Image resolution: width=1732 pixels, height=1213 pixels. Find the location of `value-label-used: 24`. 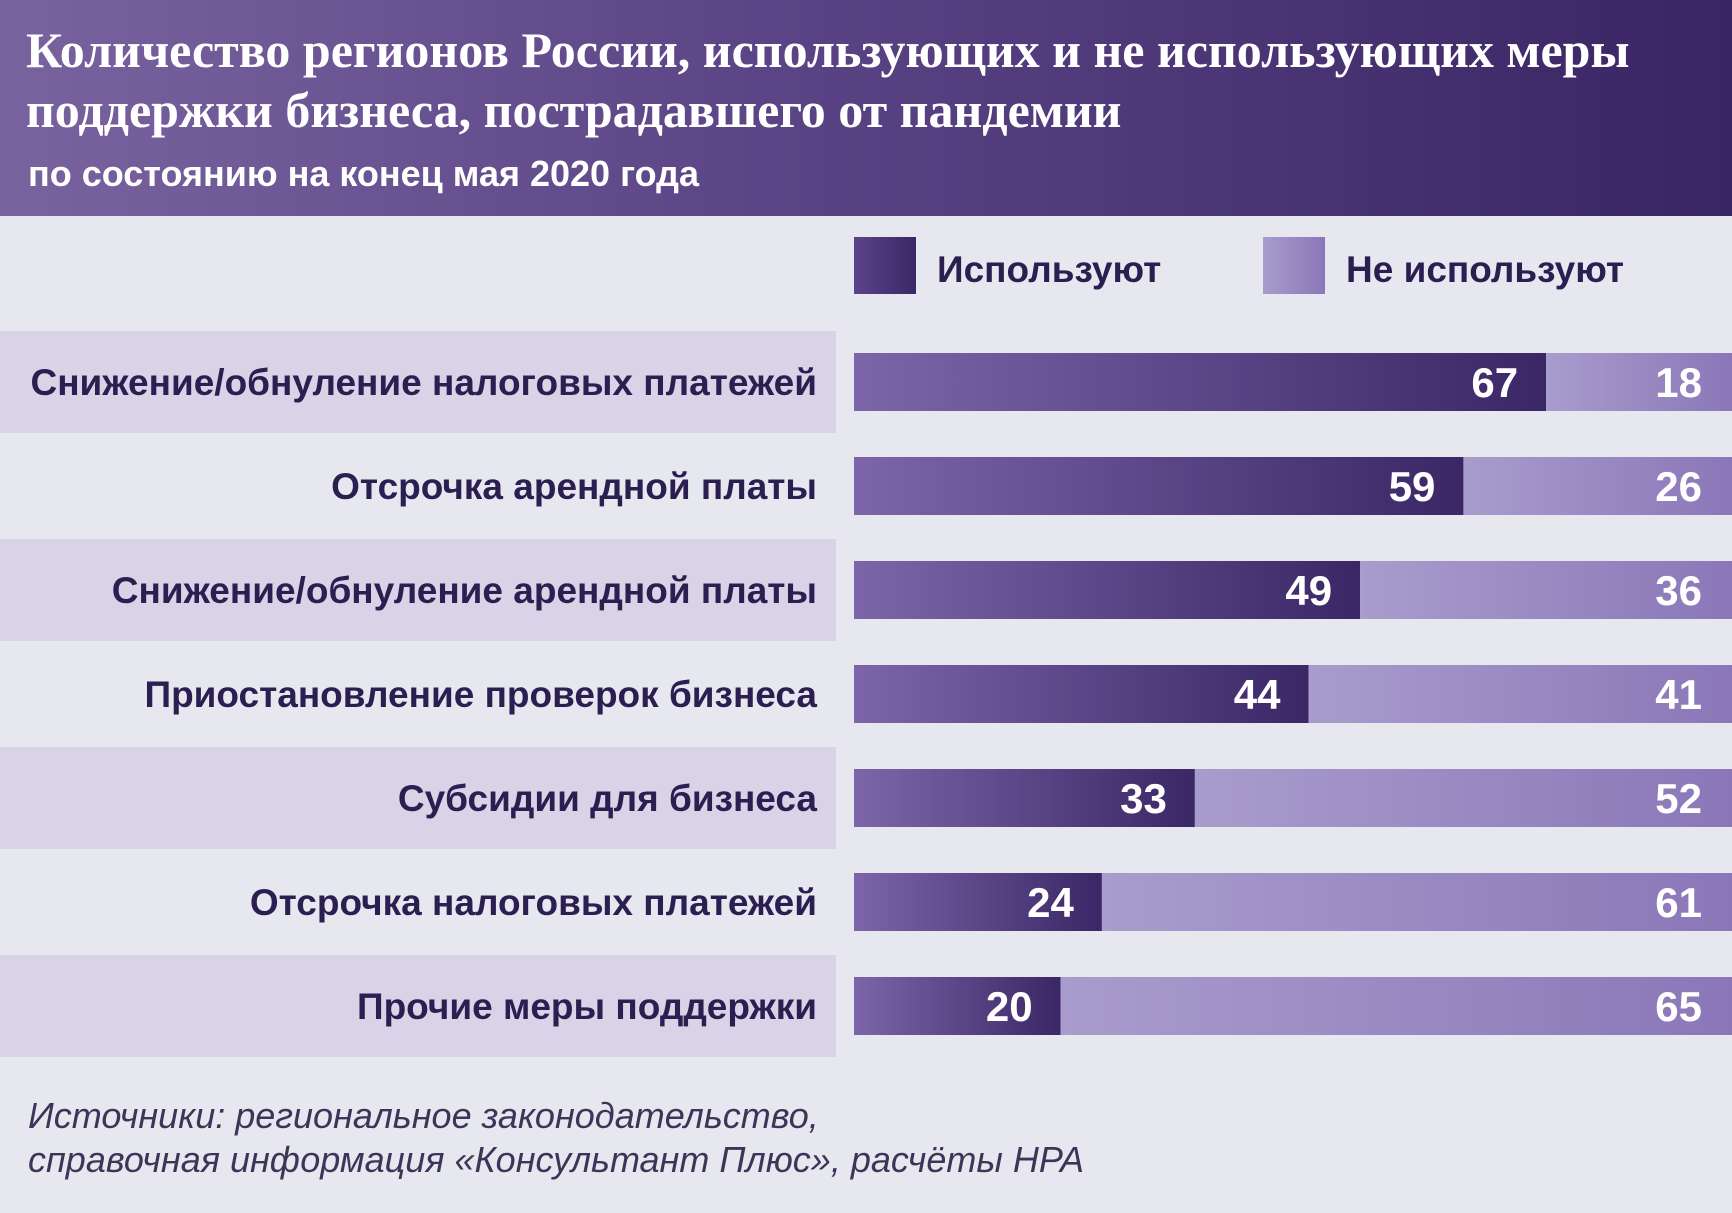

value-label-used: 24 is located at coordinates (1050, 902).